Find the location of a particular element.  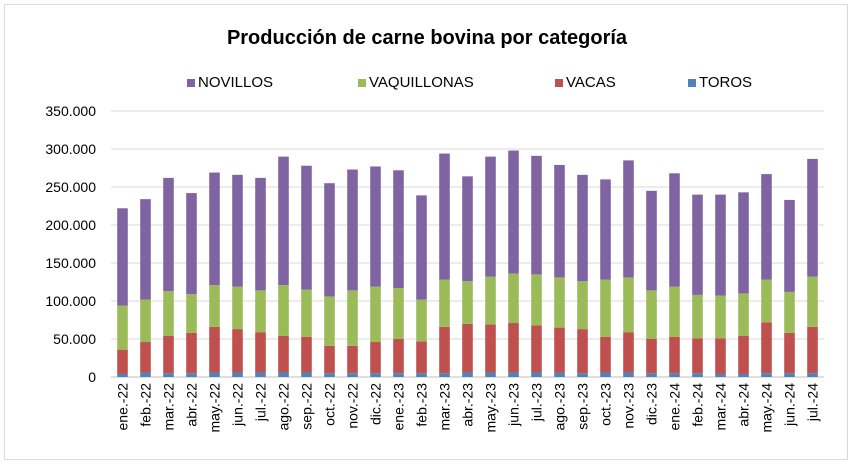

x-tick-label: ago.-23 is located at coordinates (560, 407).